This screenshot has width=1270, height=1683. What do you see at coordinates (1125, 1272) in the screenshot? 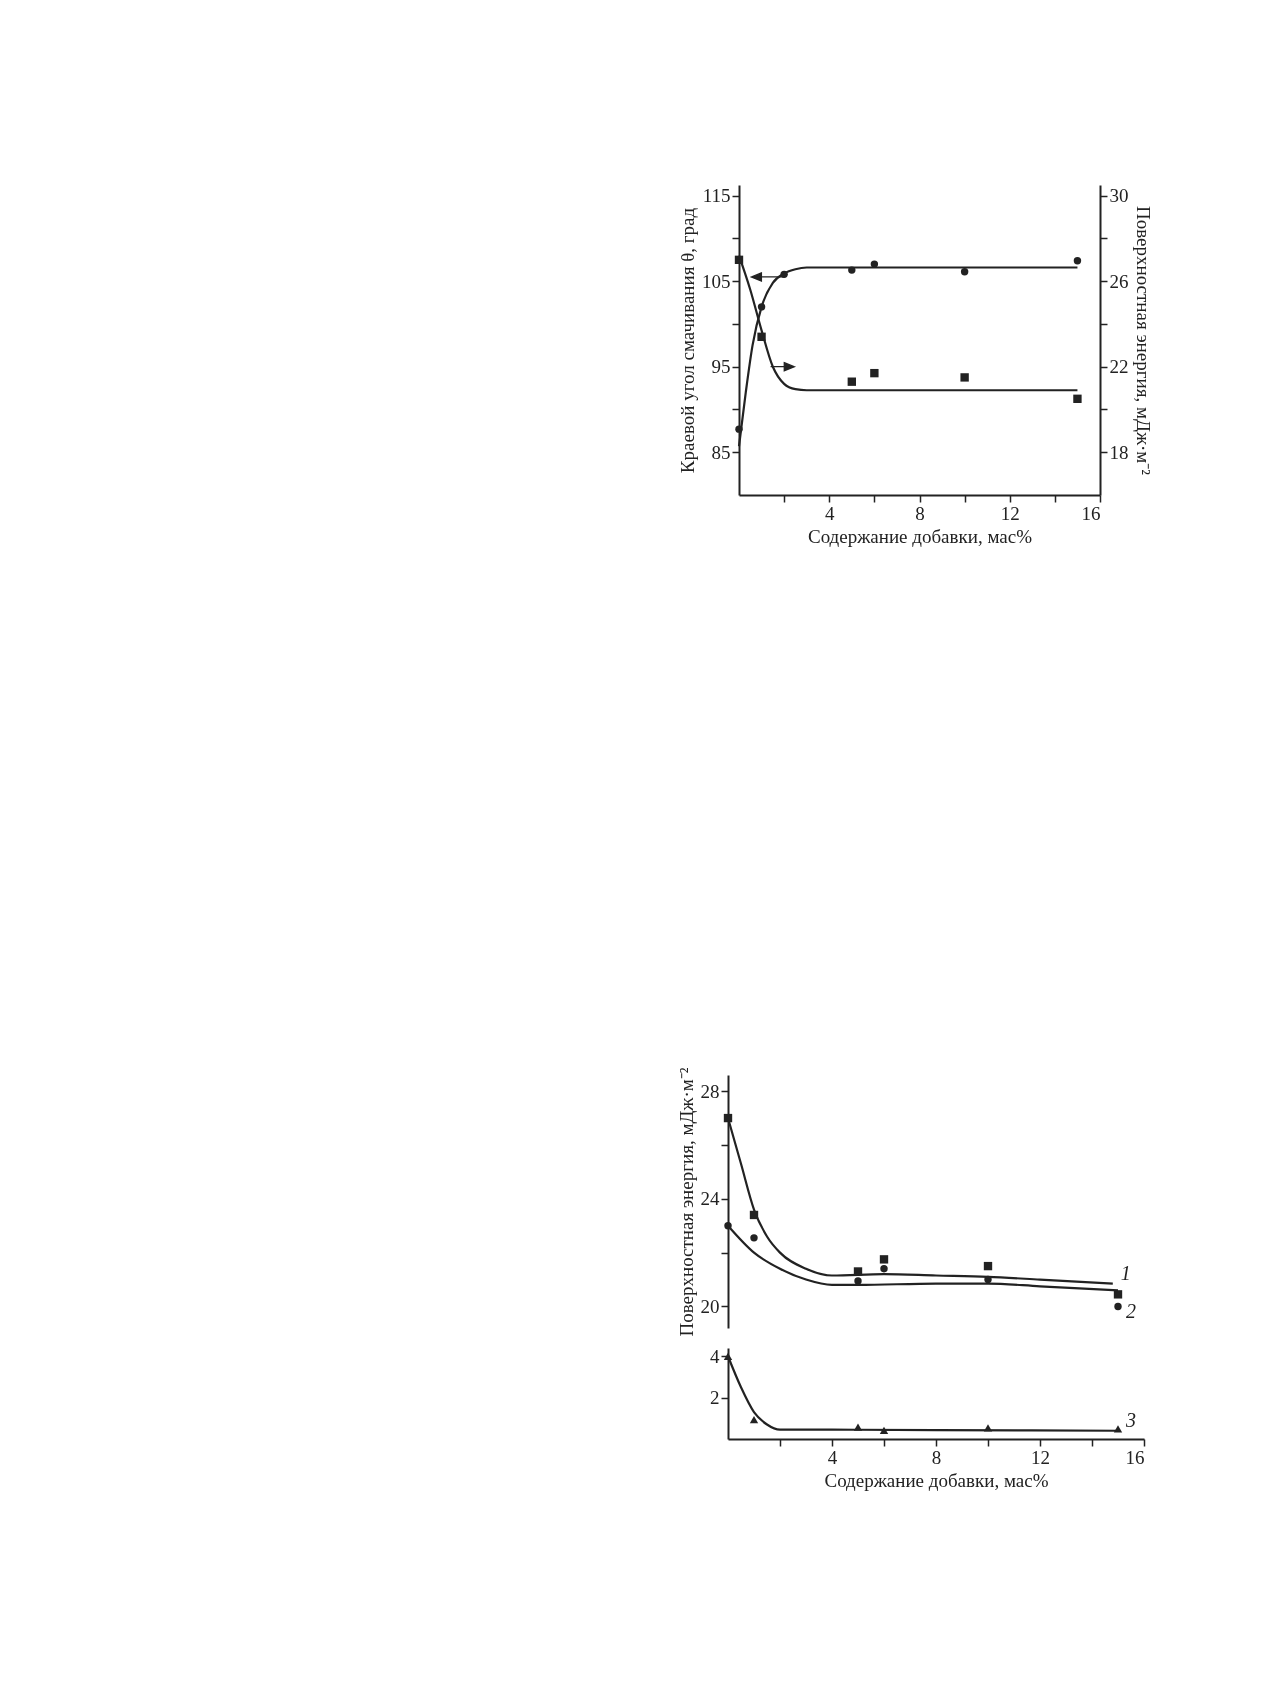
I see `series-label: 1` at bounding box center [1125, 1272].